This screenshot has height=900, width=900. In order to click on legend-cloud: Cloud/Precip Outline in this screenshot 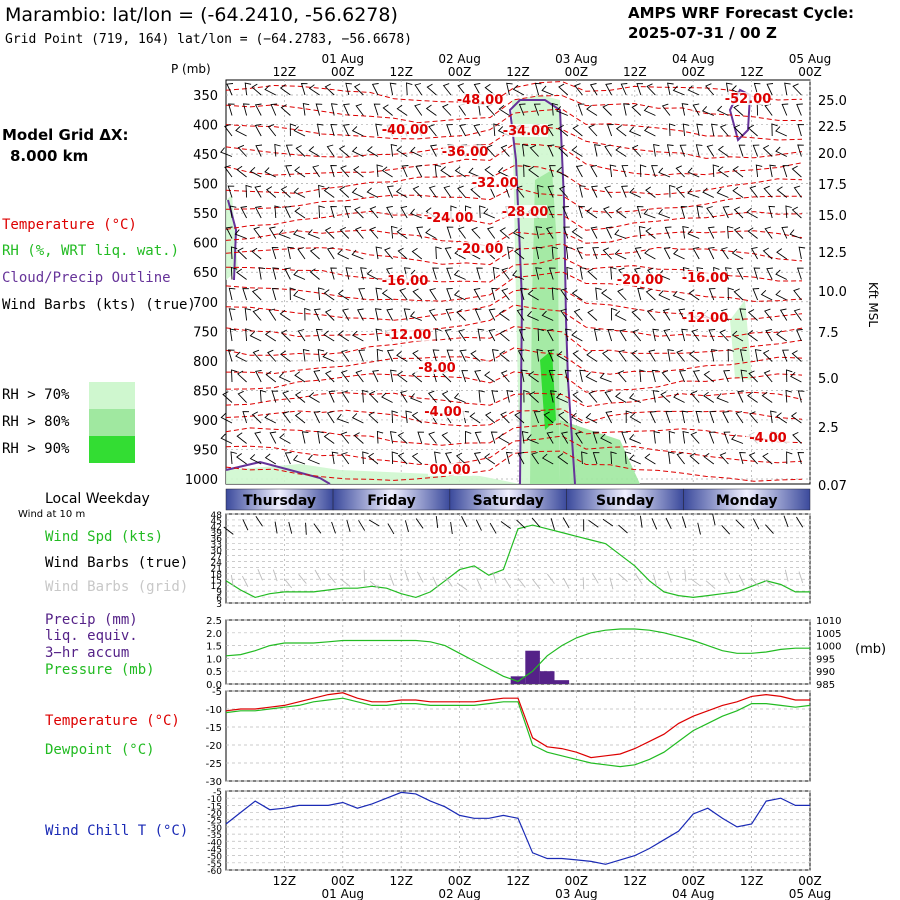, I will do `click(86, 278)`.